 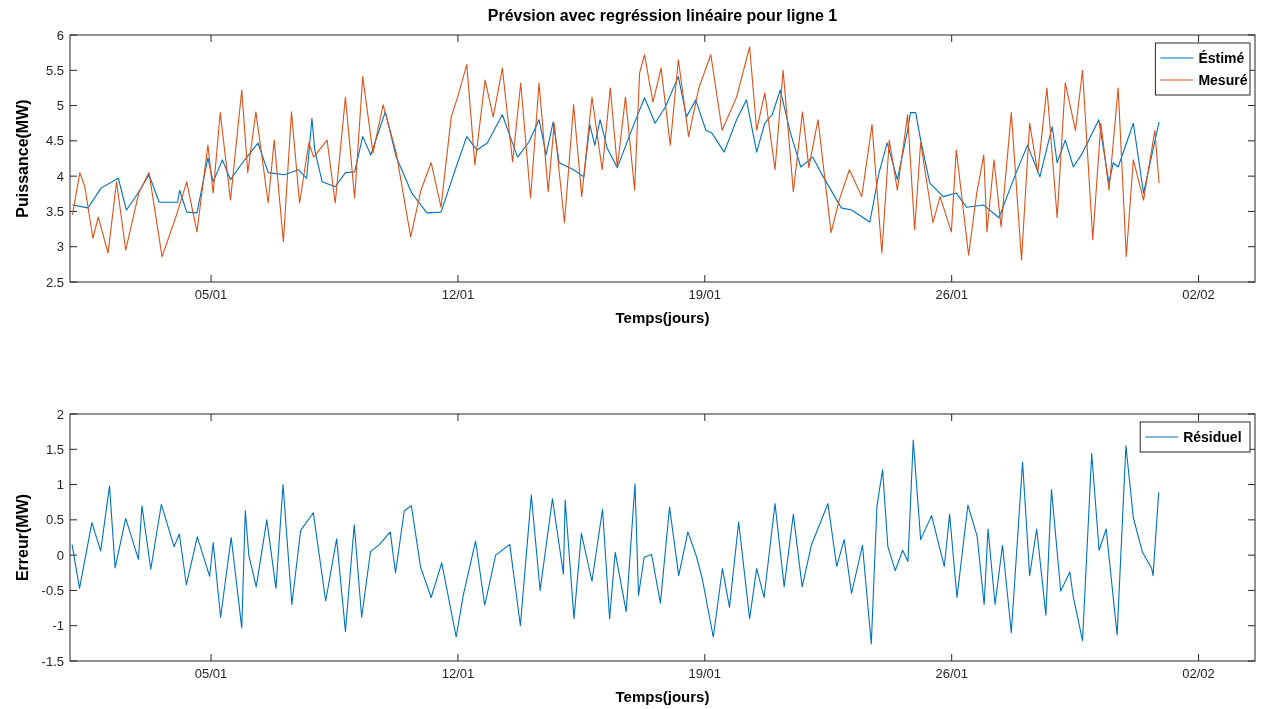 What do you see at coordinates (54, 520) in the screenshot?
I see `y-tick-label: 0.5` at bounding box center [54, 520].